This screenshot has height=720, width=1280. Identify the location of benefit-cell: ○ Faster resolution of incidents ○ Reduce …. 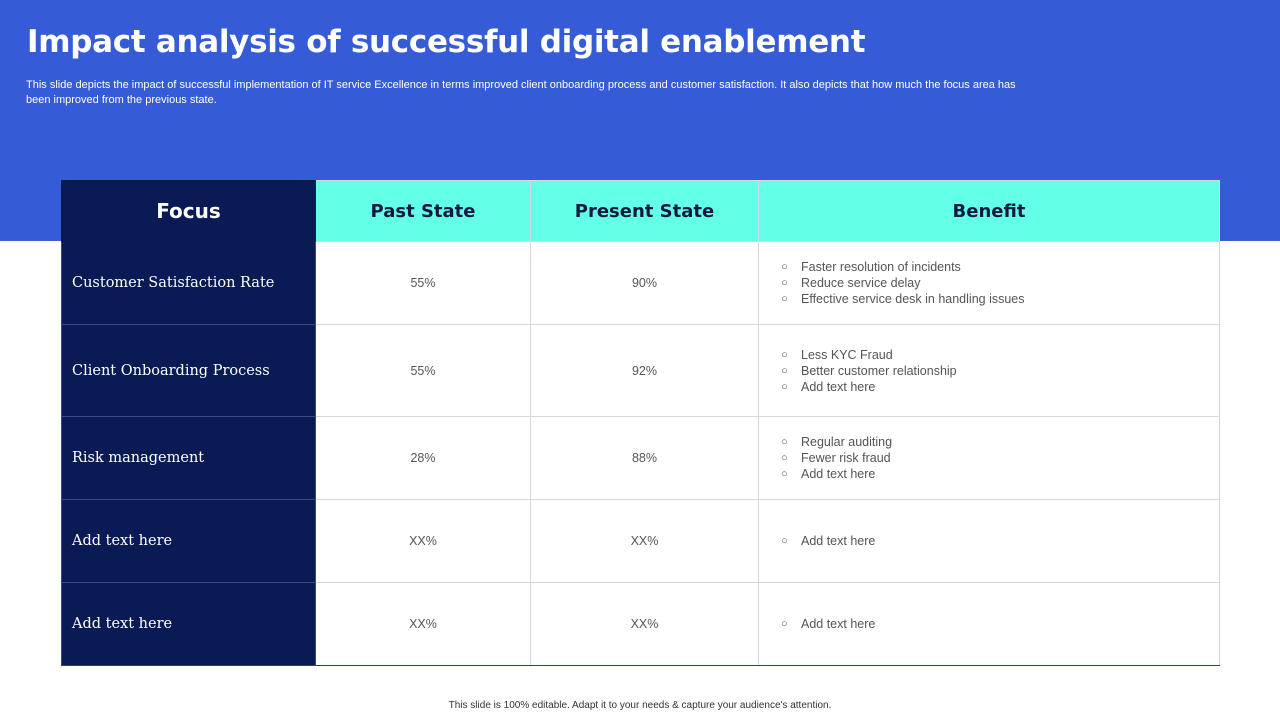
(989, 283).